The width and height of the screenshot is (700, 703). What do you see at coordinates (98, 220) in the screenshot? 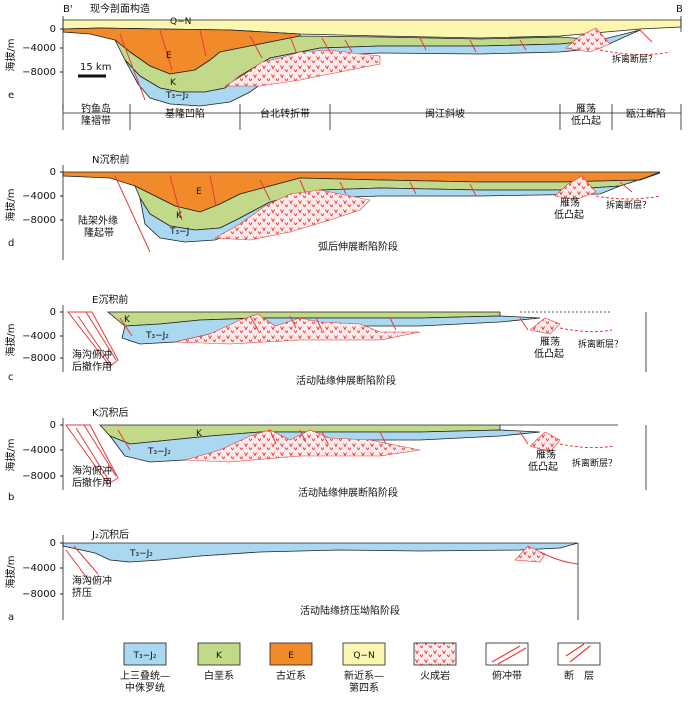
I see `unit-label-line: 陆架外缘` at bounding box center [98, 220].